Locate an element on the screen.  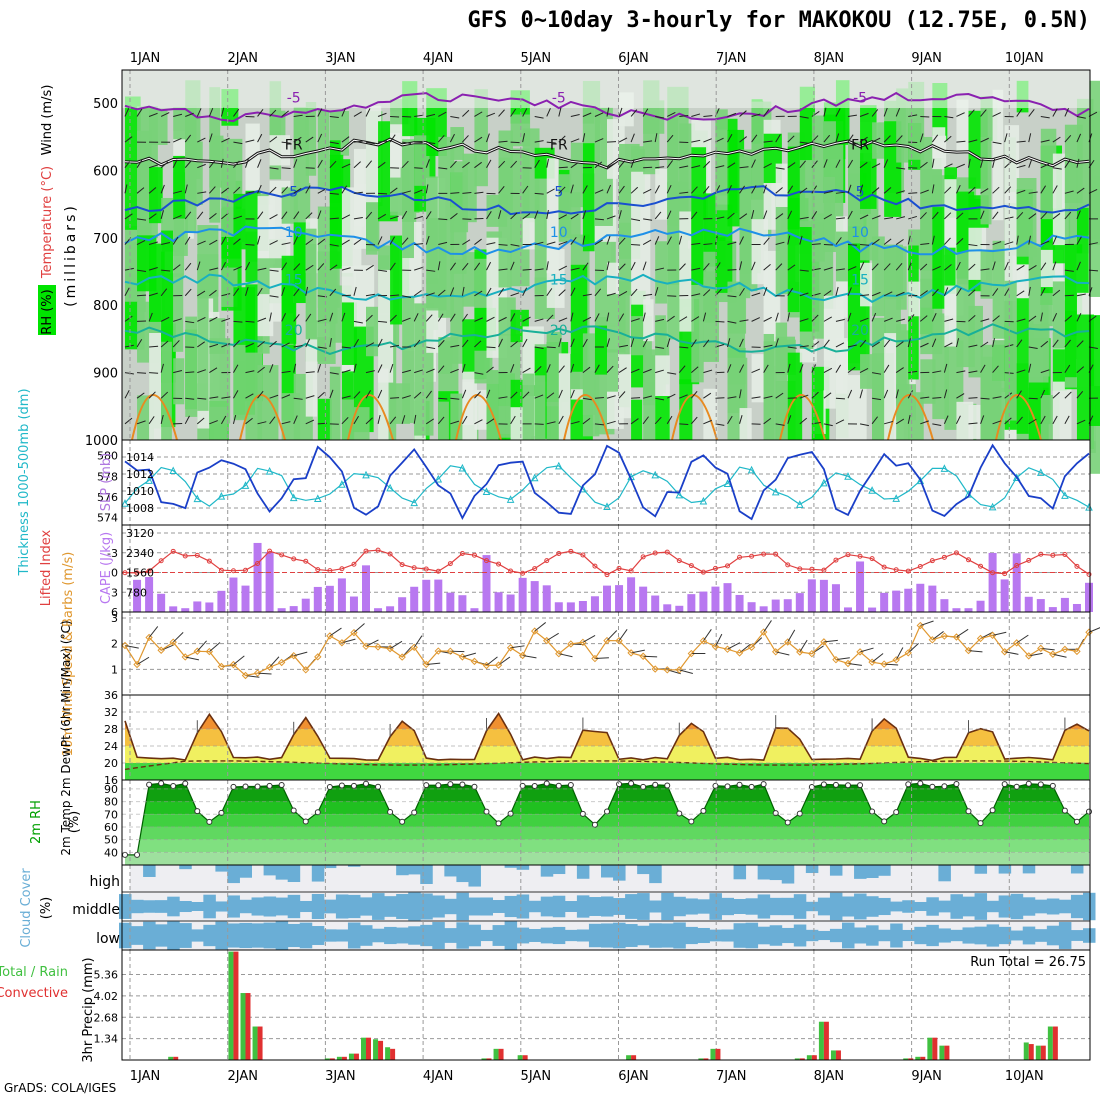
cloud-layer-label: high is located at coordinates (104, 882).